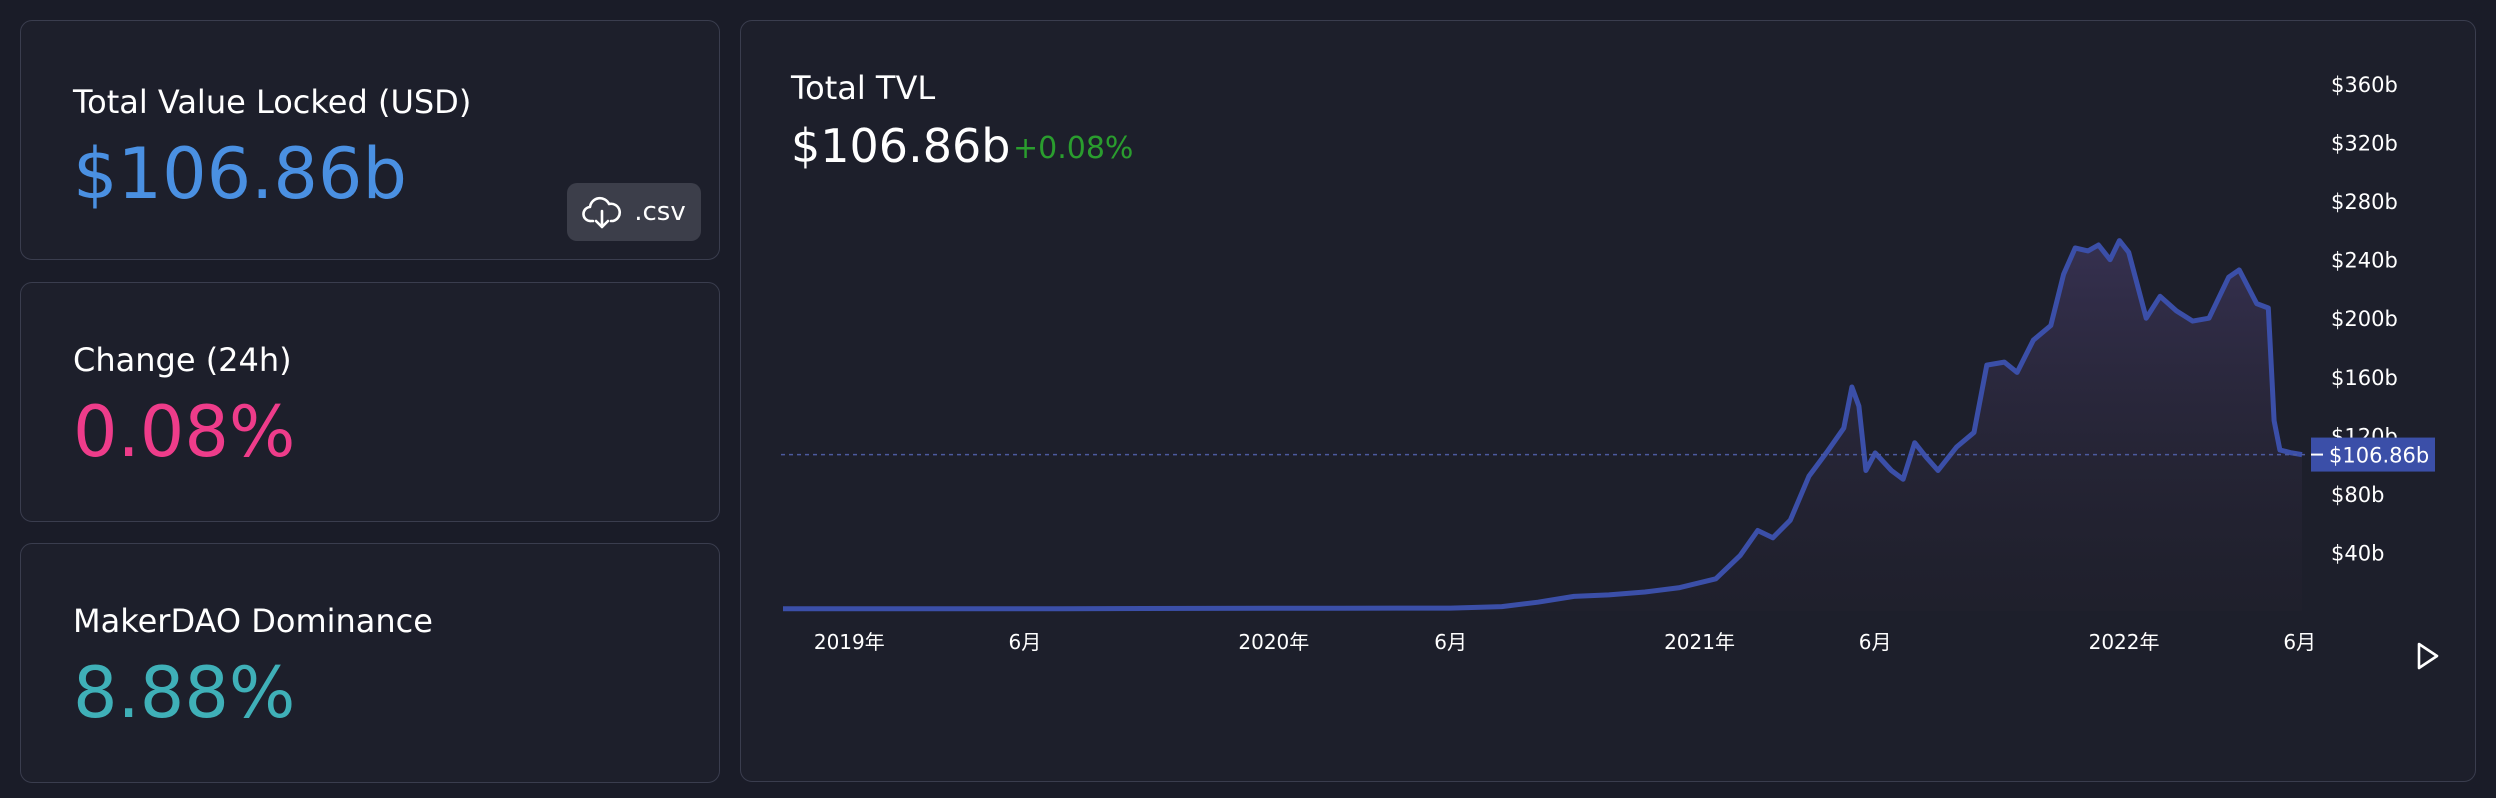 The height and width of the screenshot is (798, 2496). Describe the element at coordinates (1699, 642) in the screenshot. I see `x-tick-label: 2021年` at that location.